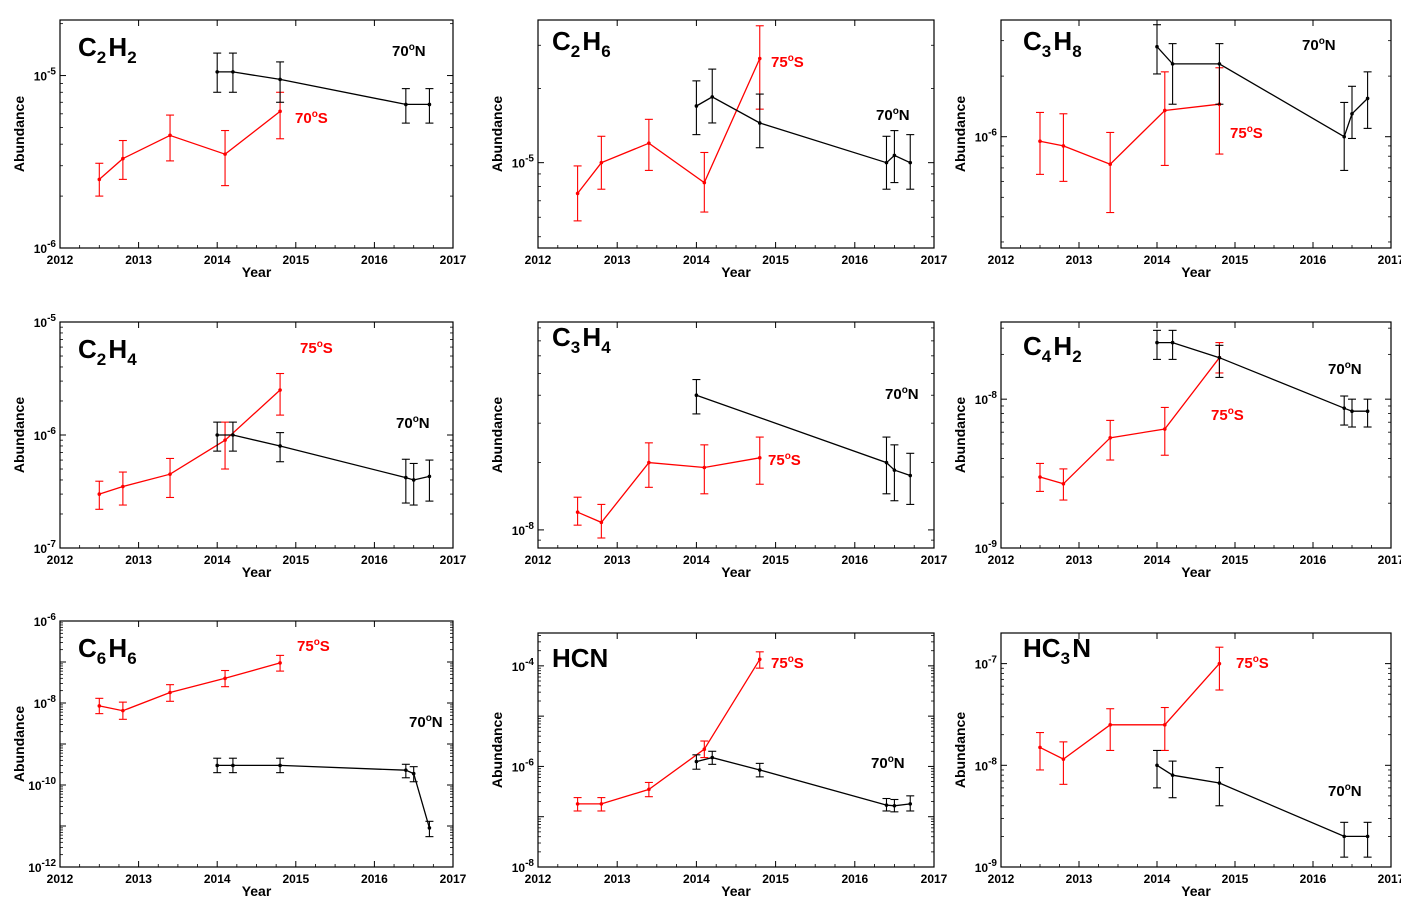 The height and width of the screenshot is (905, 1401). Describe the element at coordinates (1053, 348) in the screenshot. I see `species-label: C4 H2` at that location.